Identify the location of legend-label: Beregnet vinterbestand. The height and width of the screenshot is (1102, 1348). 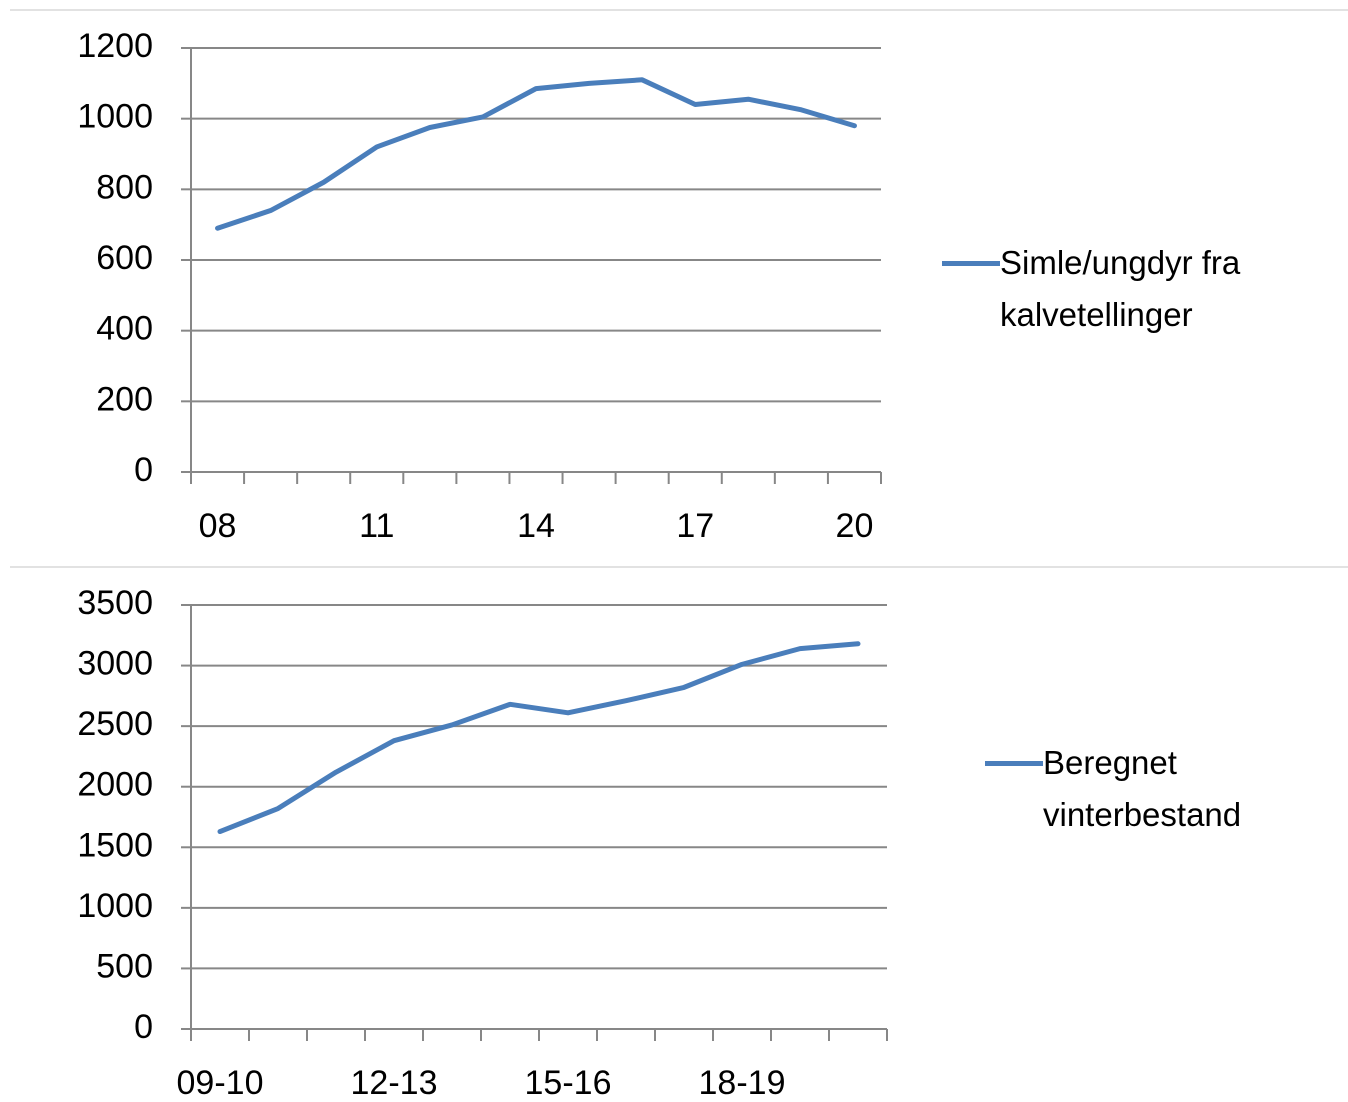
(1142, 788).